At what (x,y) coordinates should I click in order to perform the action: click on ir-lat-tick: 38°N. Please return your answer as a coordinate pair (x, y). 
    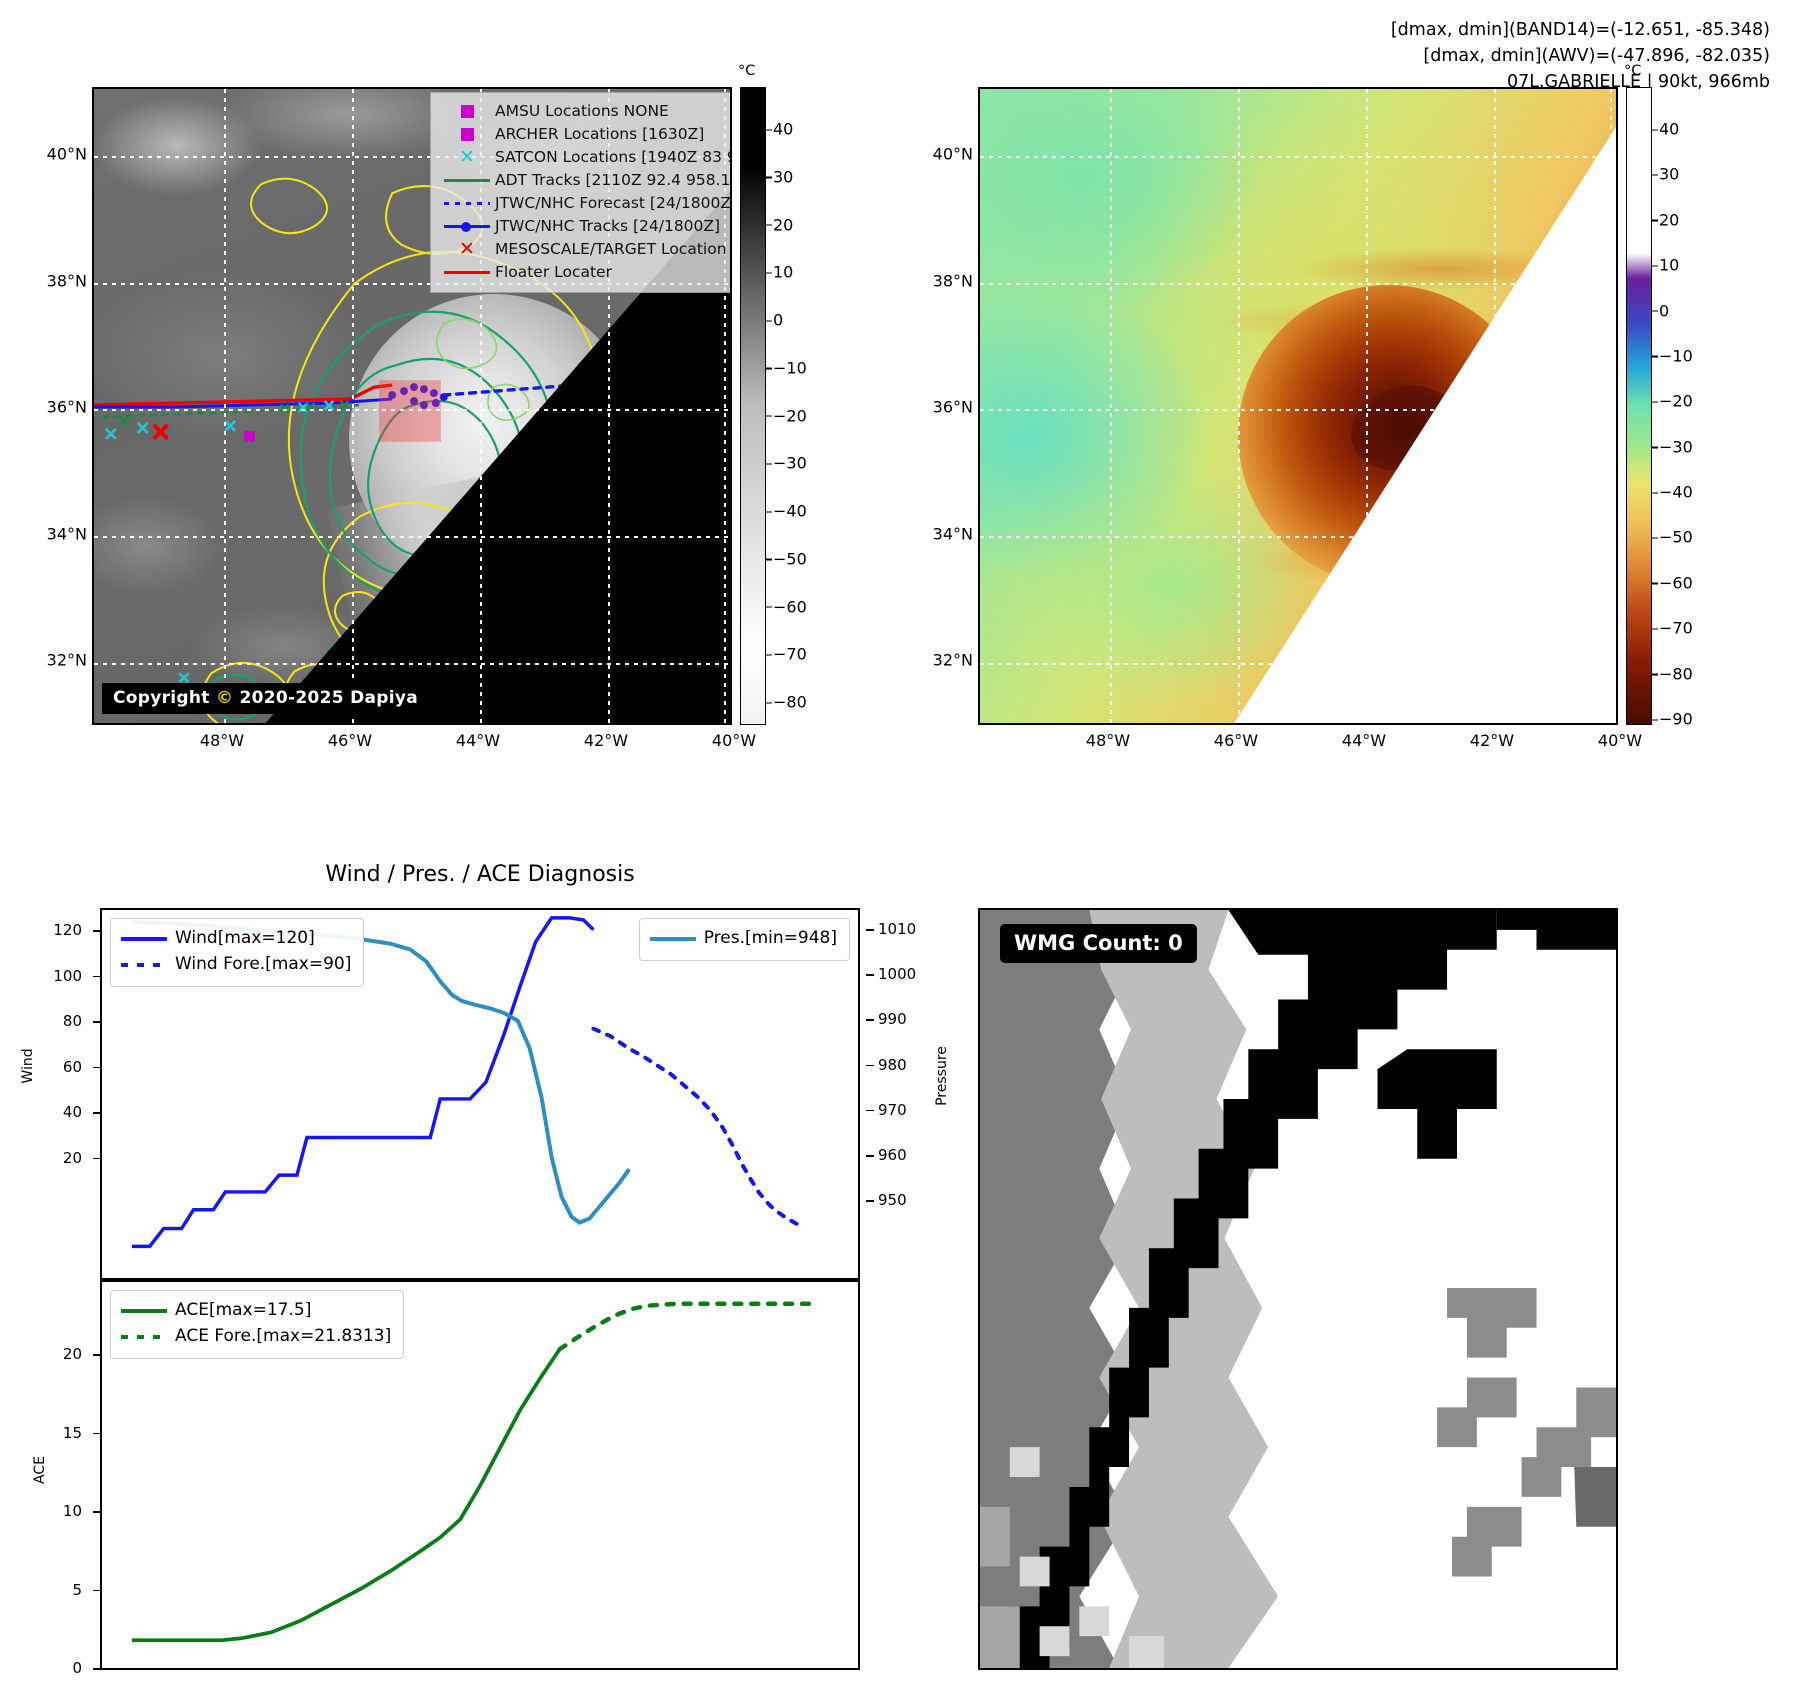
    Looking at the image, I should click on (66, 280).